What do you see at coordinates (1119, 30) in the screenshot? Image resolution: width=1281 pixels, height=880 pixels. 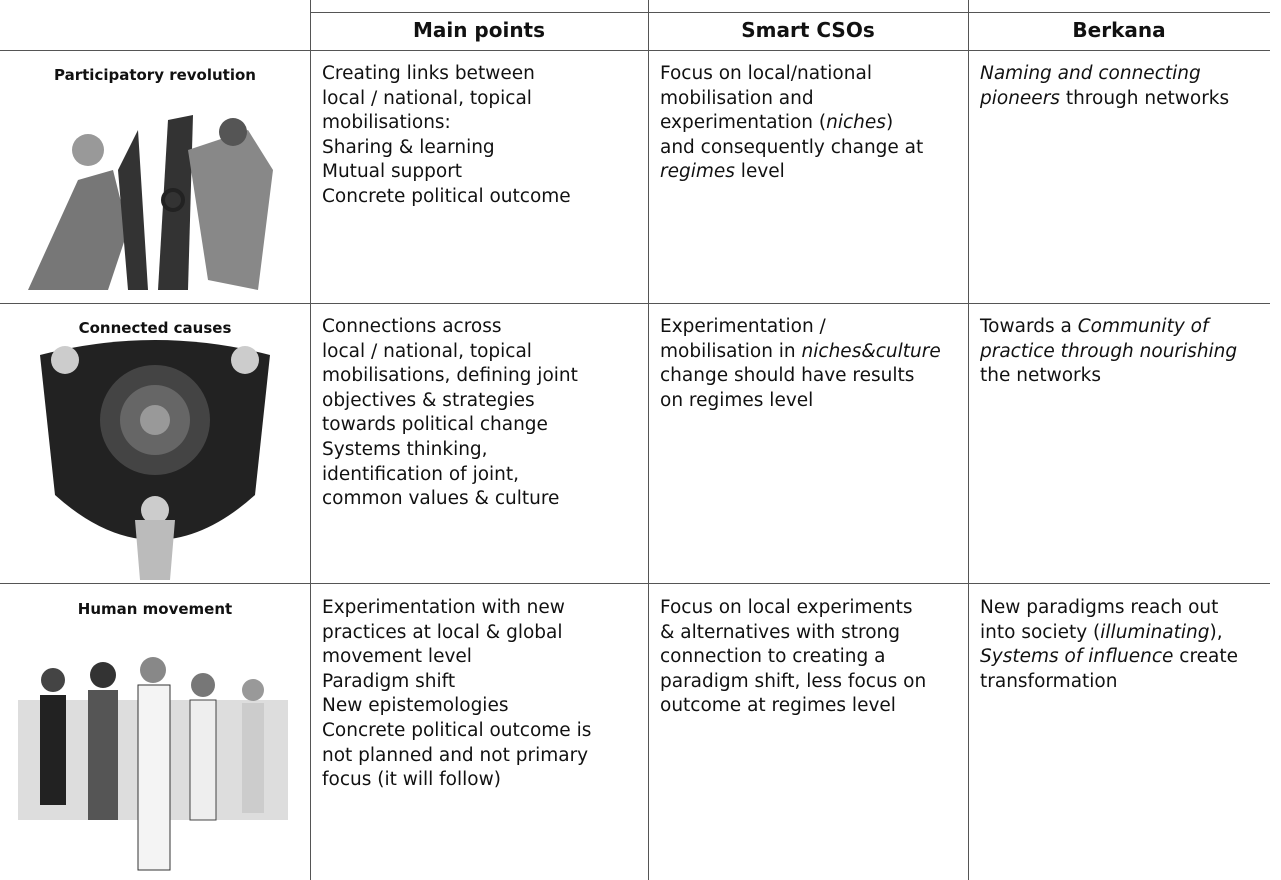 I see `column-header: Berkana` at bounding box center [1119, 30].